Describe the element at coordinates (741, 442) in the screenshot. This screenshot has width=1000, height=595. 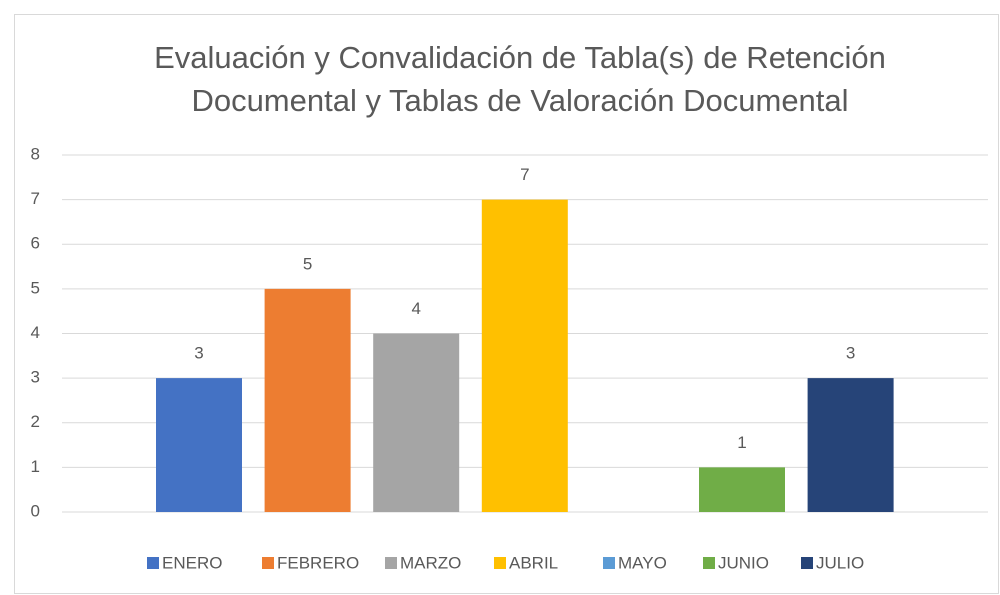
I see `data-label: 1` at that location.